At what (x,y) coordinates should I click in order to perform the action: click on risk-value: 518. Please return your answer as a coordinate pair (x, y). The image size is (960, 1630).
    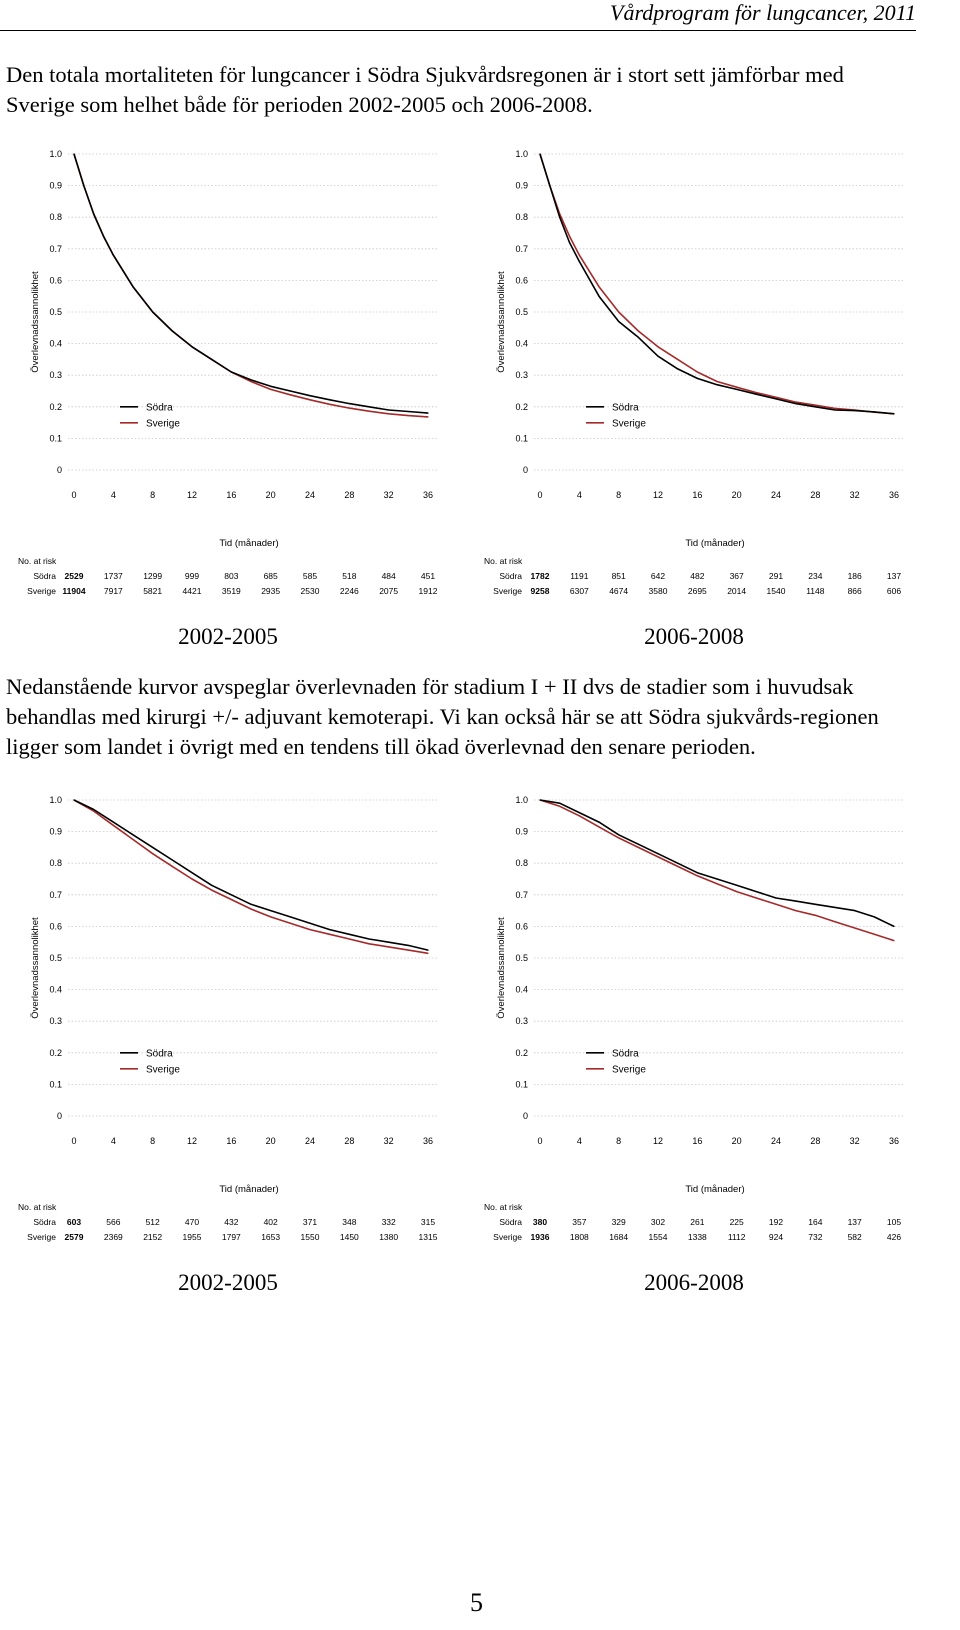
    Looking at the image, I should click on (349, 576).